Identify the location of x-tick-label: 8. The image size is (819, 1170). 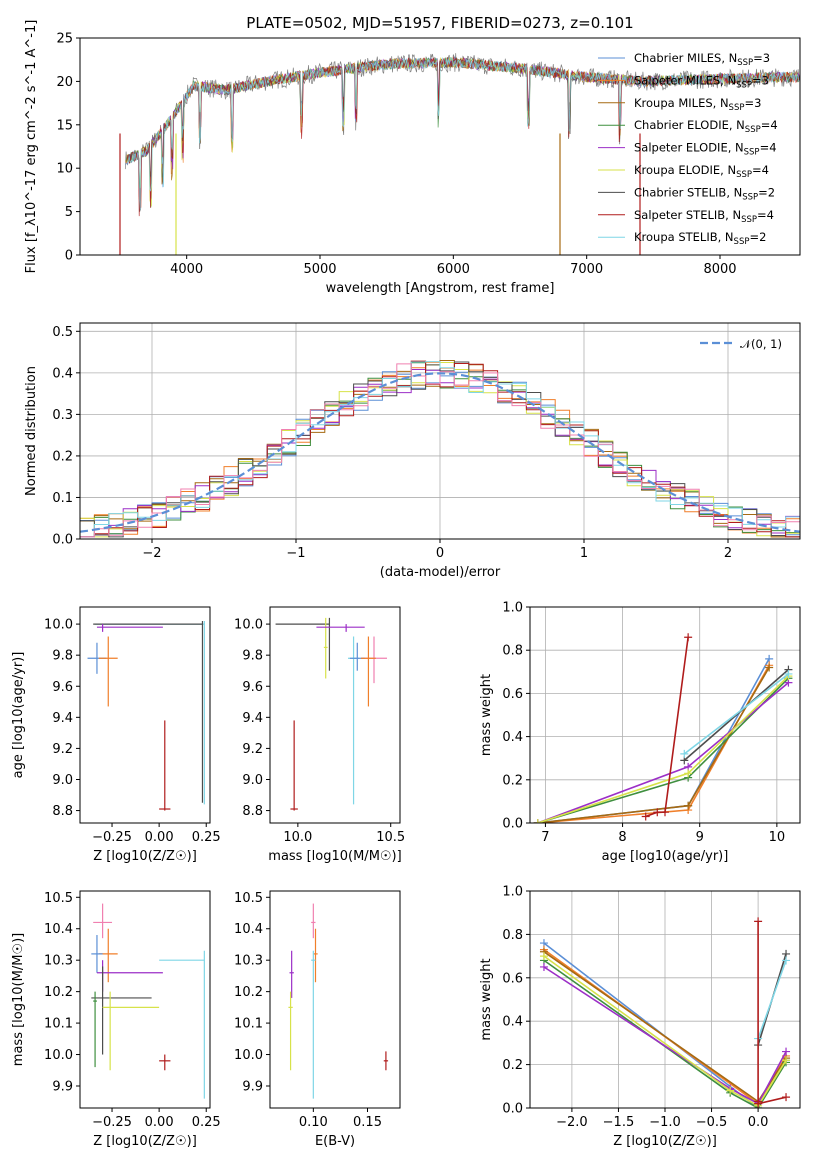
(622, 837).